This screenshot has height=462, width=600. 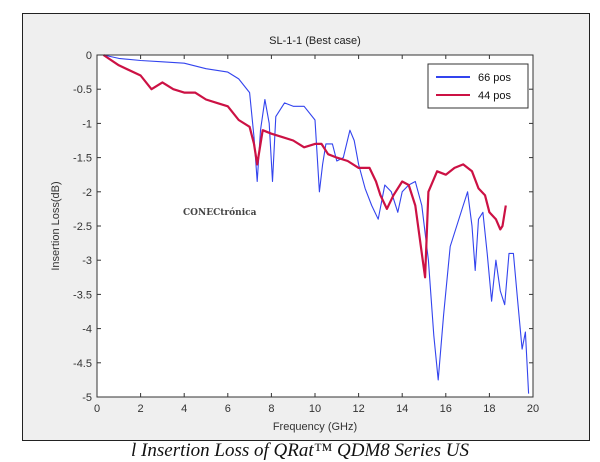 I want to click on y-tick-label: -1.5, so click(x=82, y=159).